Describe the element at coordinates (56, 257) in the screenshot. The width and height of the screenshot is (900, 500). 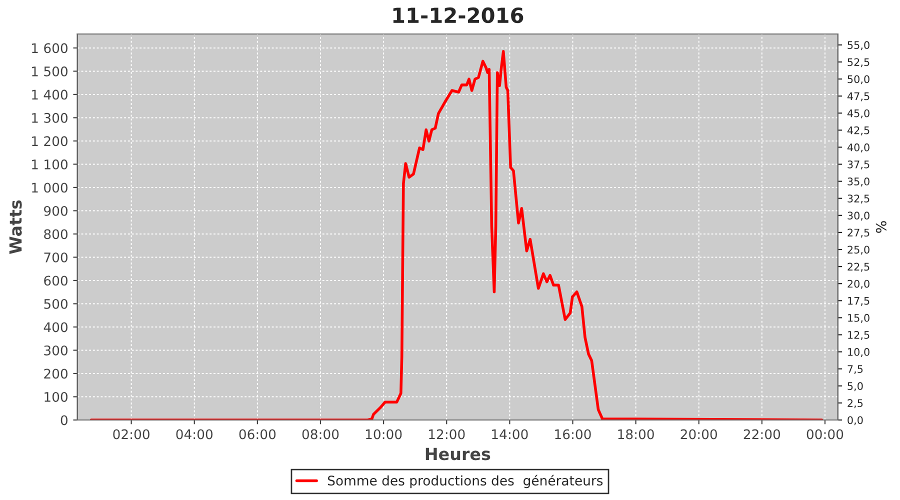
I see `y-tick-label: 700` at that location.